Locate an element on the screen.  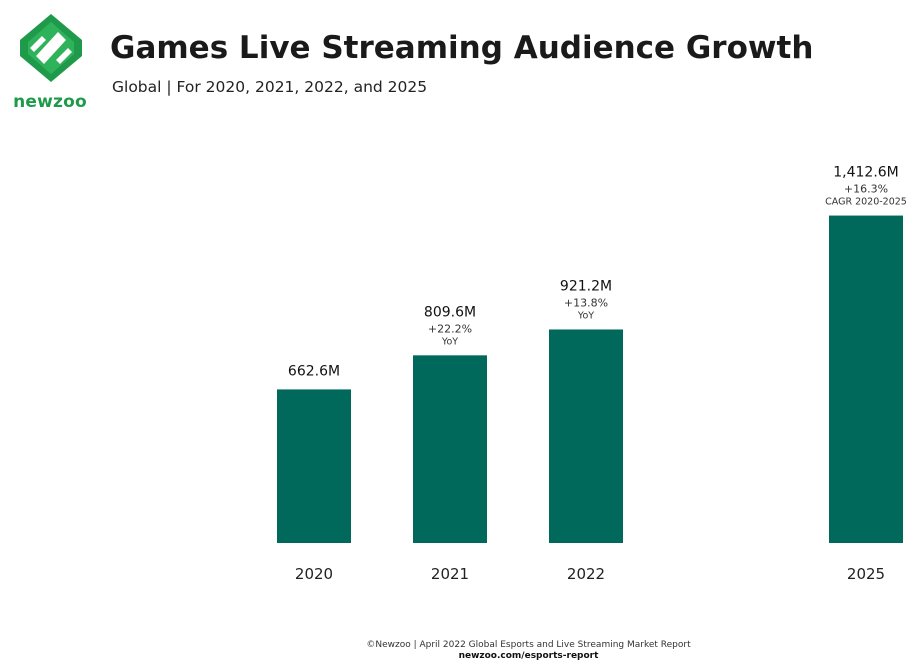
growth-label: +22.2% is located at coordinates (450, 328).